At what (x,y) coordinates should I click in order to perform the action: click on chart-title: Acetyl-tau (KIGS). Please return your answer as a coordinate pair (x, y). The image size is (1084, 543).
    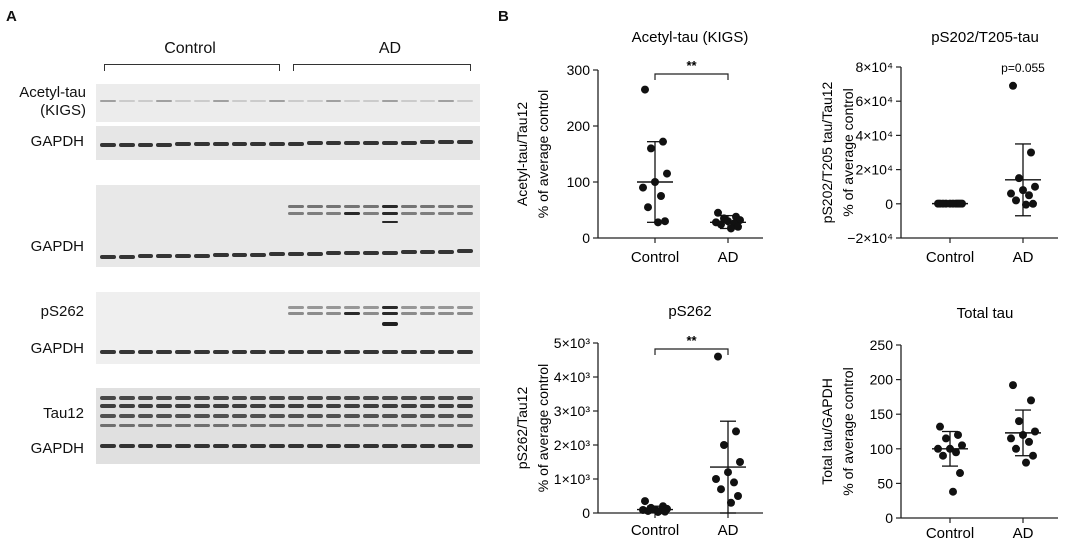
    Looking at the image, I should click on (690, 37).